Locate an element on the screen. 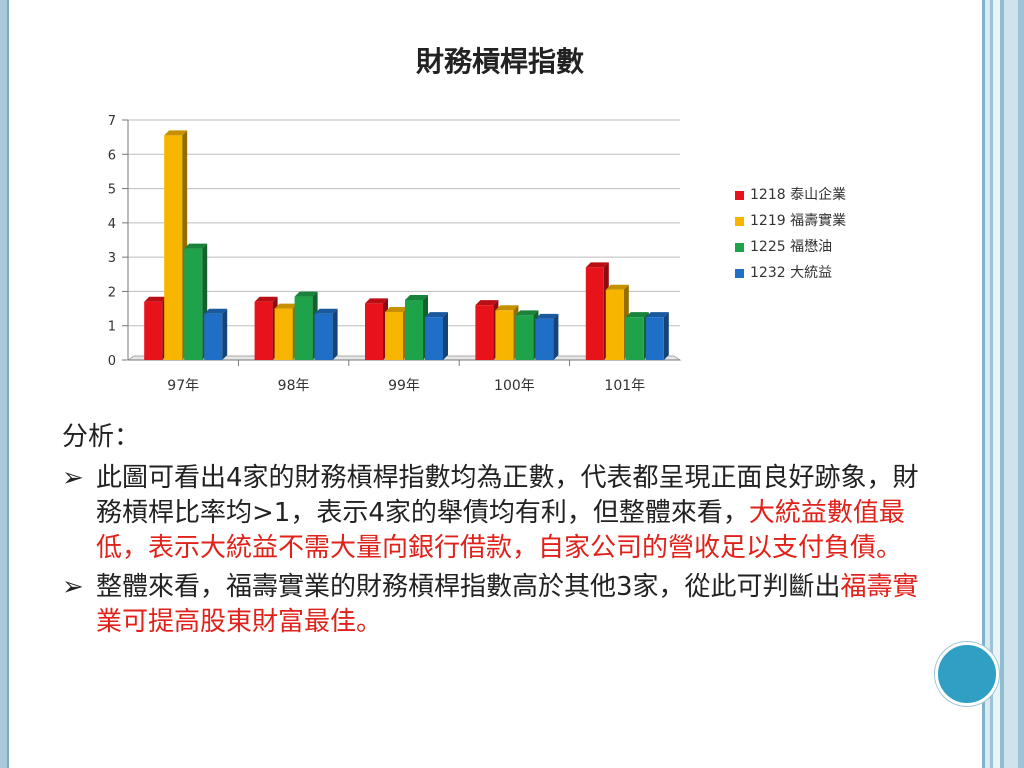 Image resolution: width=1024 pixels, height=768 pixels. legend-label: 1219 福壽實業 is located at coordinates (798, 221).